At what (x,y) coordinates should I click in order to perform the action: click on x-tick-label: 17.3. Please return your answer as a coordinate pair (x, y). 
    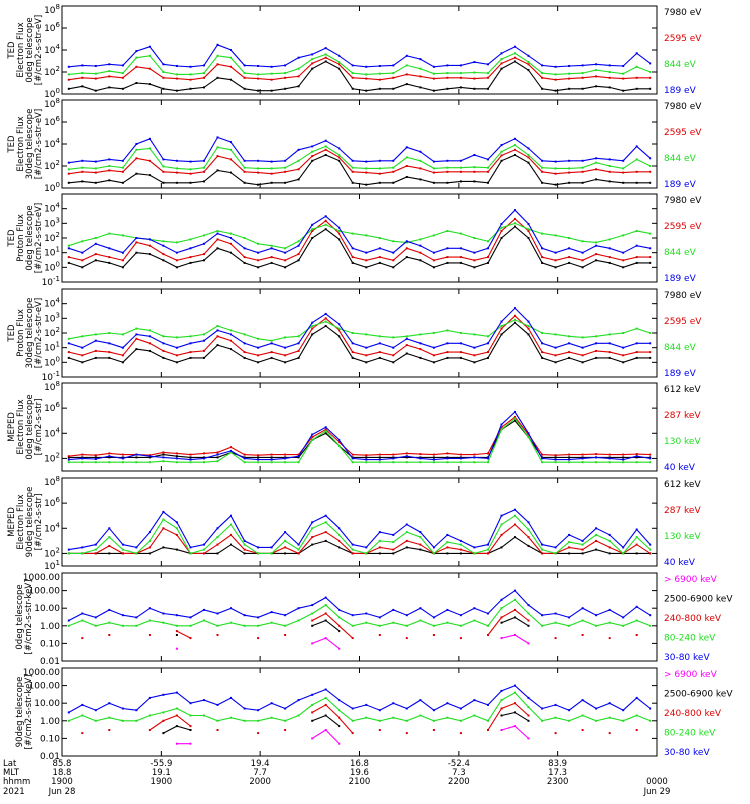
    Looking at the image, I should click on (557, 773).